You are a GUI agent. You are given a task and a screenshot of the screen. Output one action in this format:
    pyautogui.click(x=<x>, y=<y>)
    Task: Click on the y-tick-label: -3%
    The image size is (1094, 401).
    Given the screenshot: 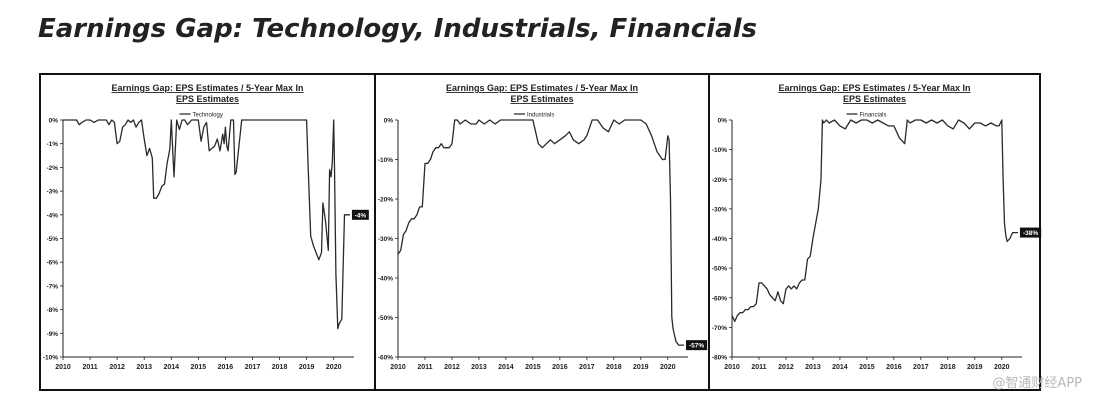 What is the action you would take?
    pyautogui.click(x=52, y=192)
    